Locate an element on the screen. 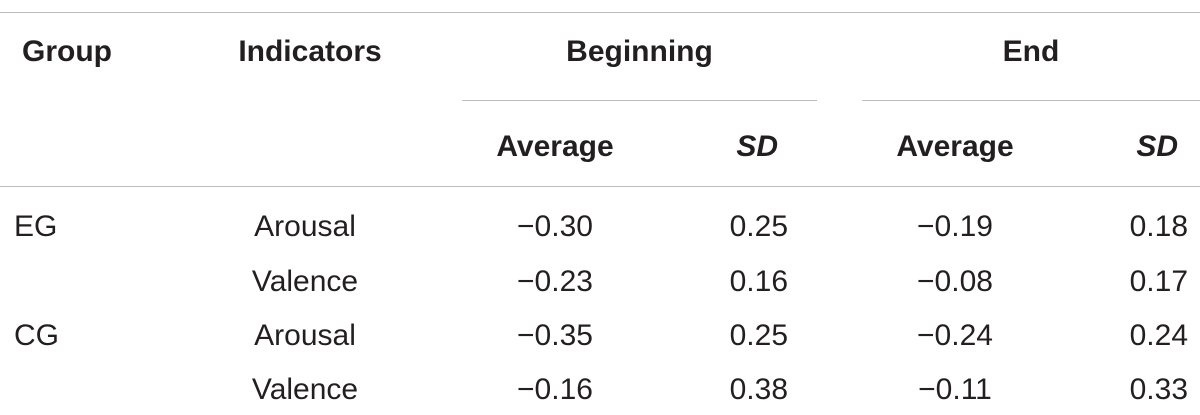  cell-beginning-average: −0.35 is located at coordinates (555, 335).